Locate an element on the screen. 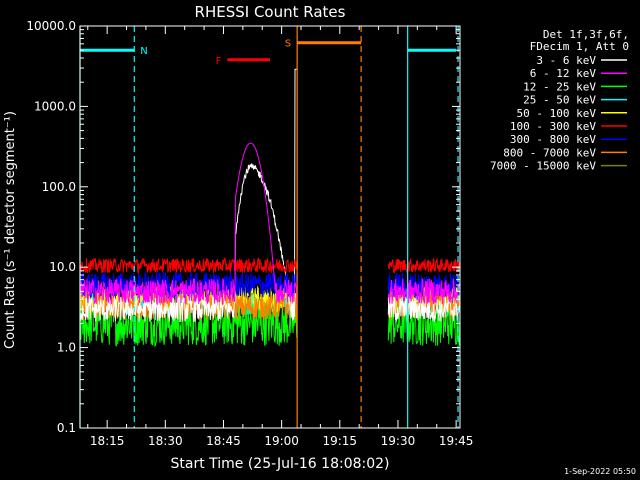 This screenshot has width=640, height=480. flag-label: N is located at coordinates (143, 51).